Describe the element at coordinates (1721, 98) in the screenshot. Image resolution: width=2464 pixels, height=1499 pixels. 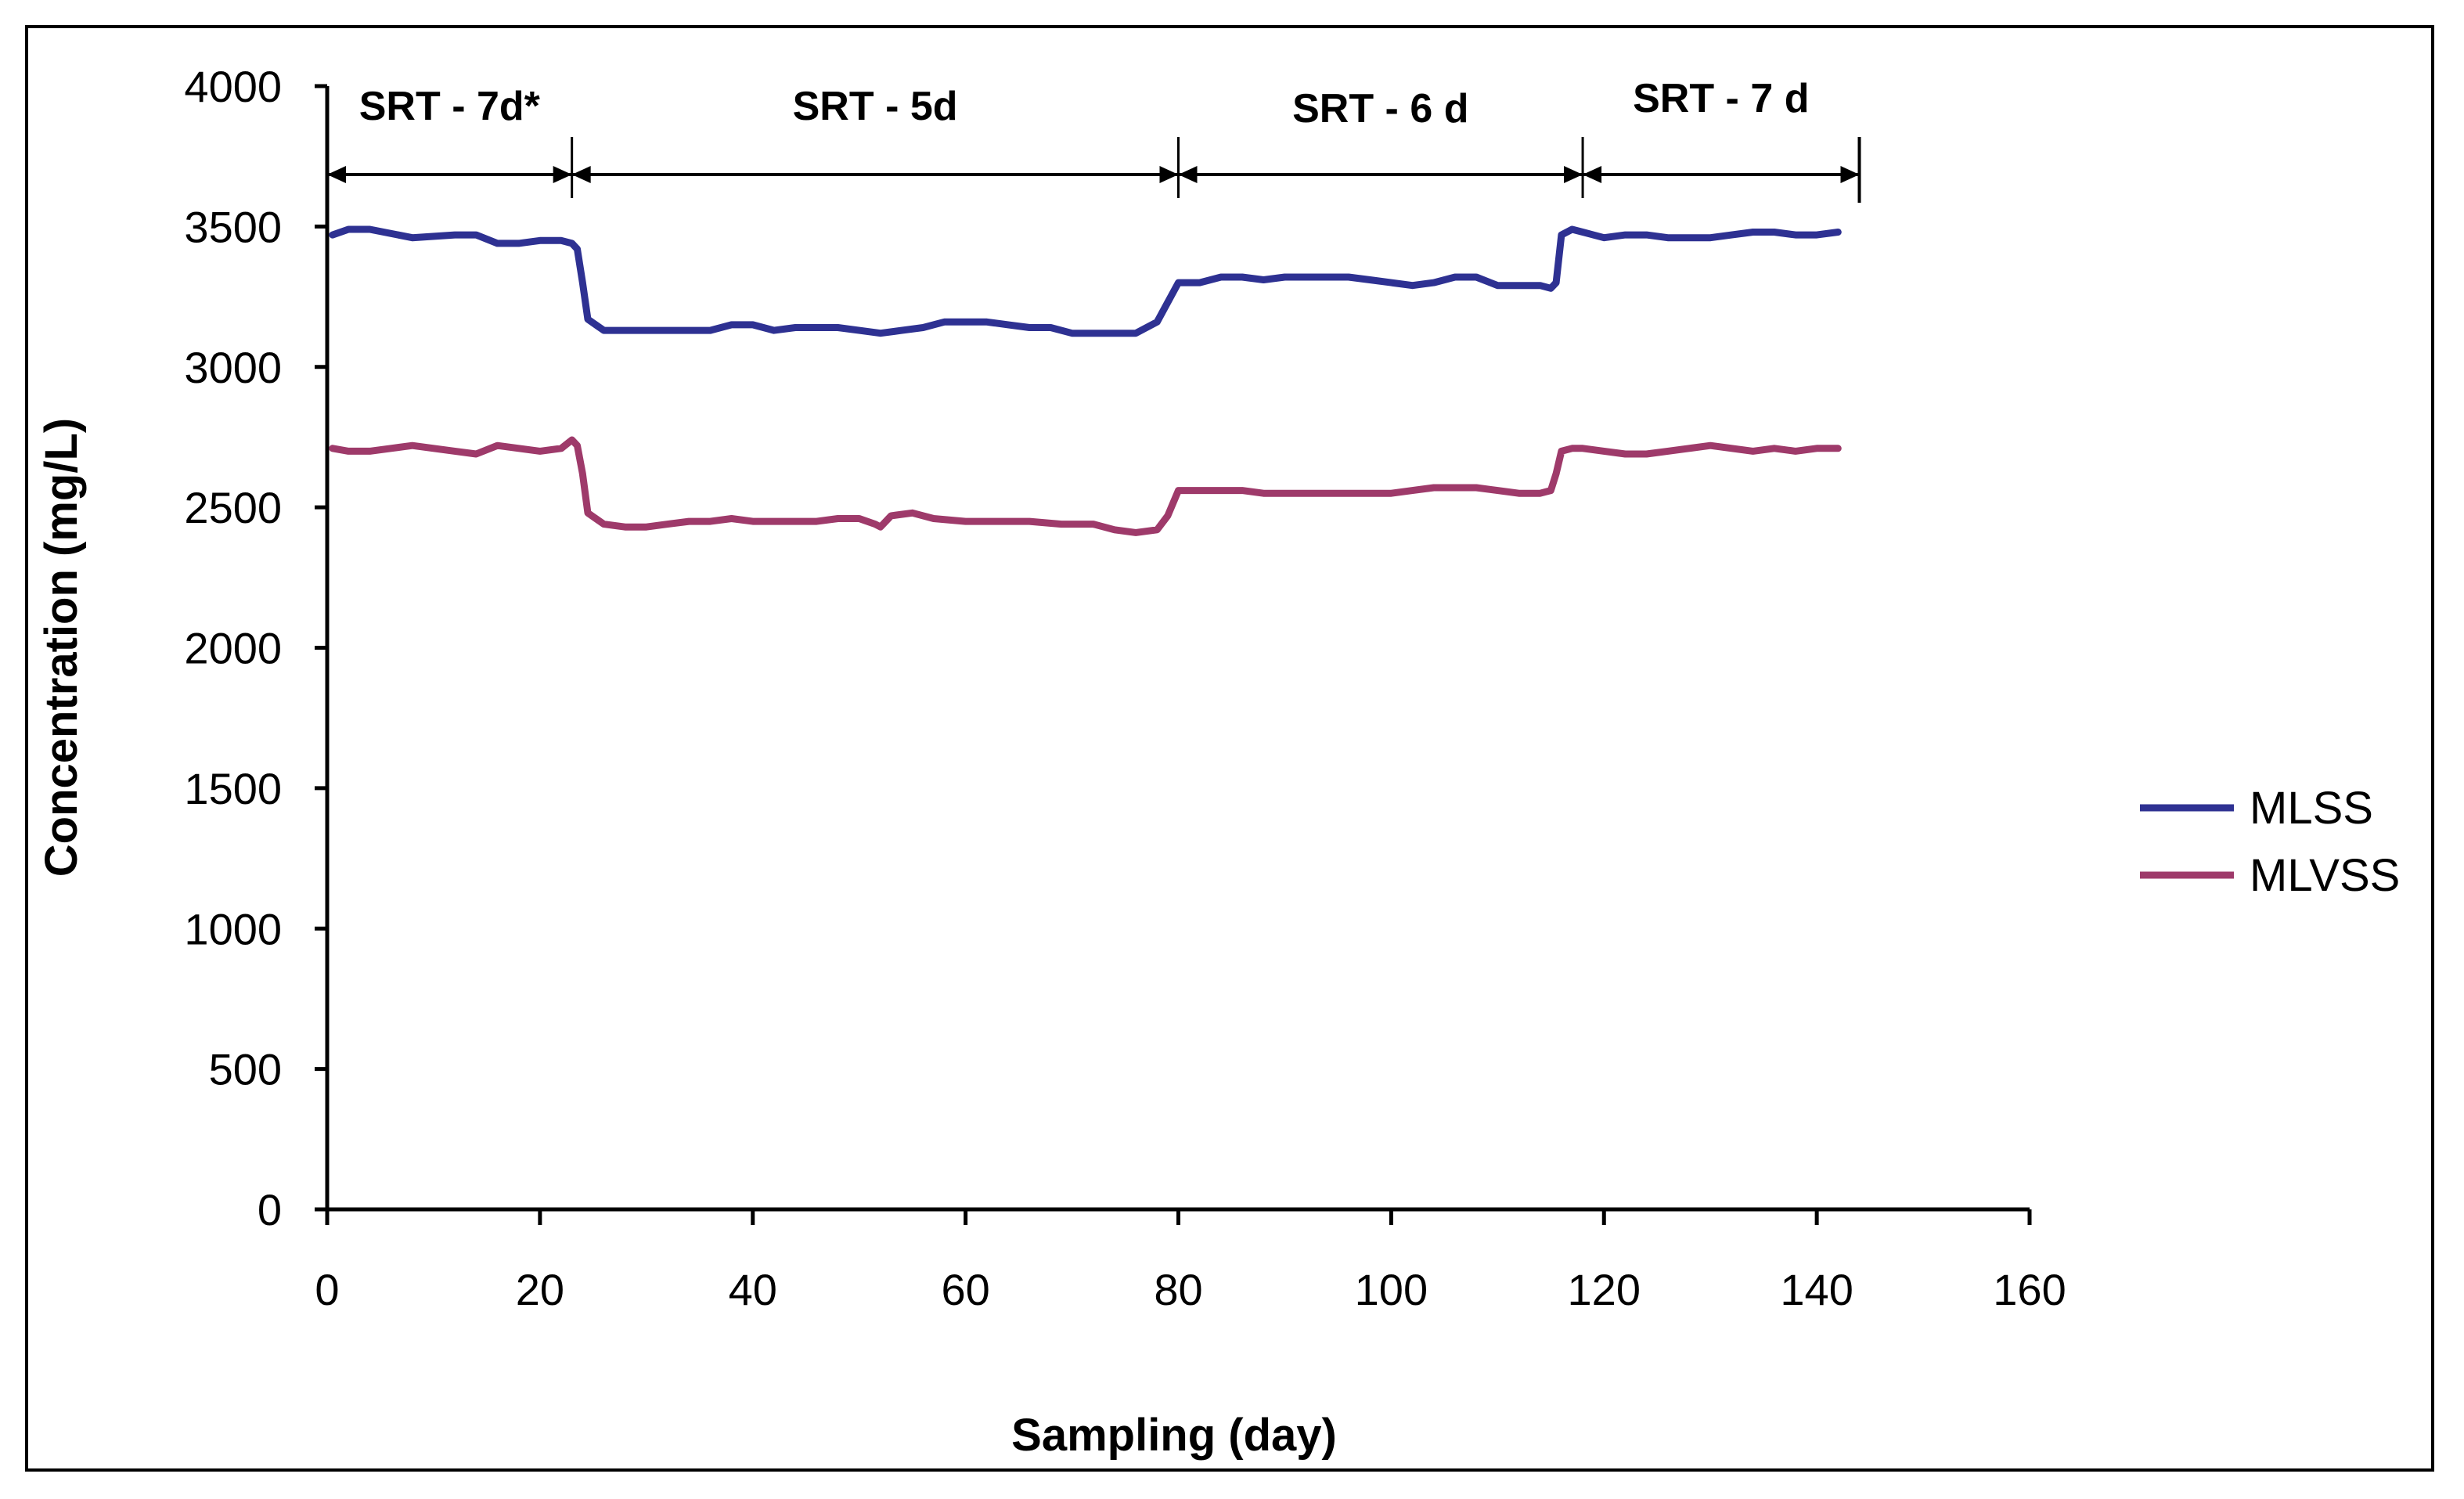
I see `period-label: SRT - 7 d` at that location.